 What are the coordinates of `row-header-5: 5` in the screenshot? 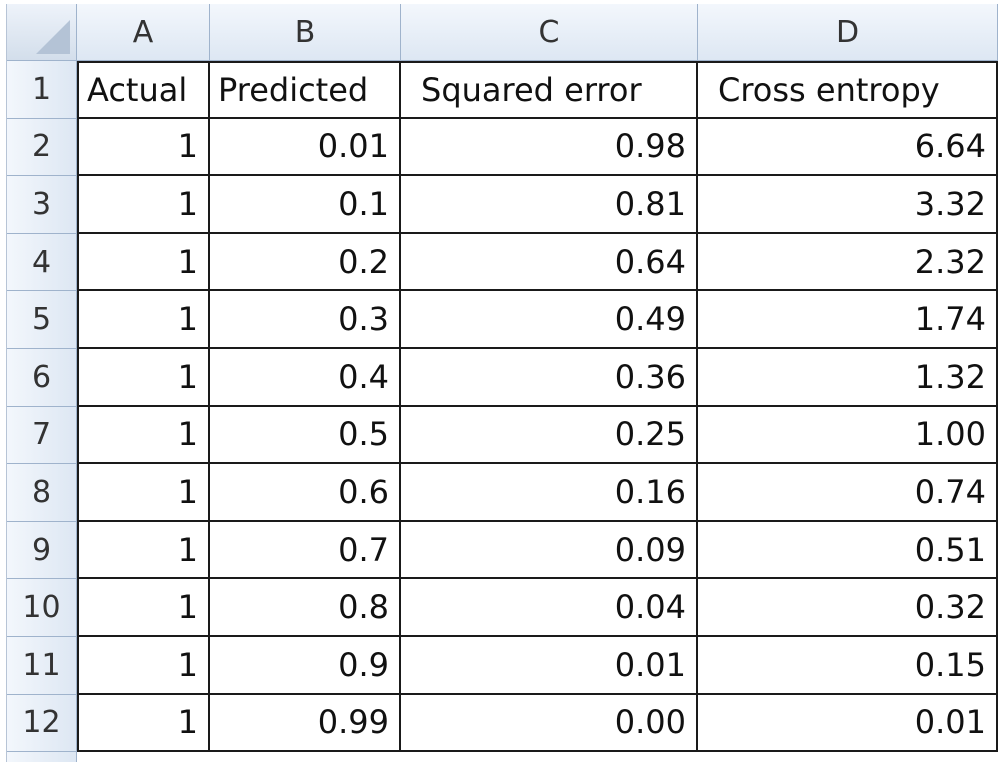 It's located at (42, 320).